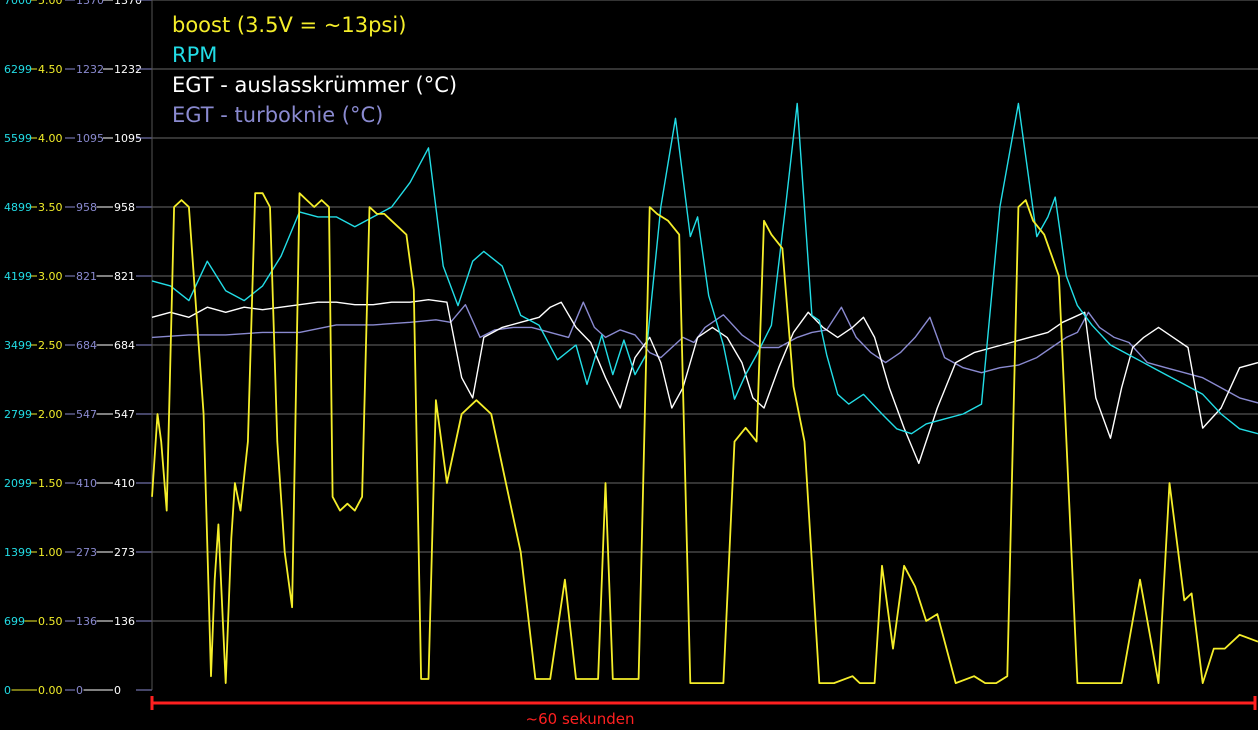 This screenshot has width=1258, height=730. Describe the element at coordinates (7, 690) in the screenshot. I see `tick-label-rpm: 0` at that location.